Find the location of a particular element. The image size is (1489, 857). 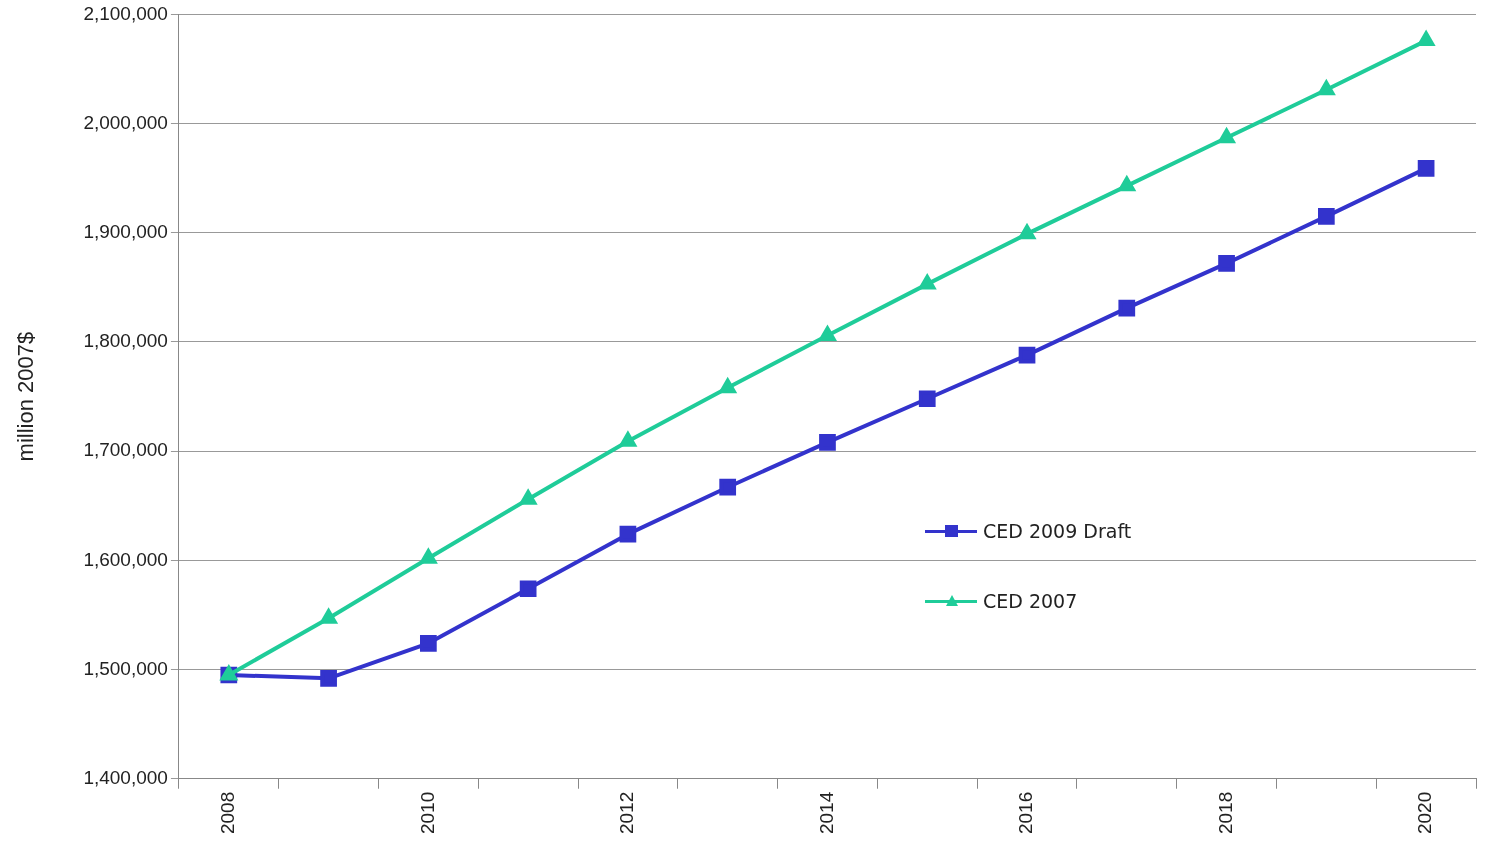

x-tick-label: 2014 is located at coordinates (826, 813).